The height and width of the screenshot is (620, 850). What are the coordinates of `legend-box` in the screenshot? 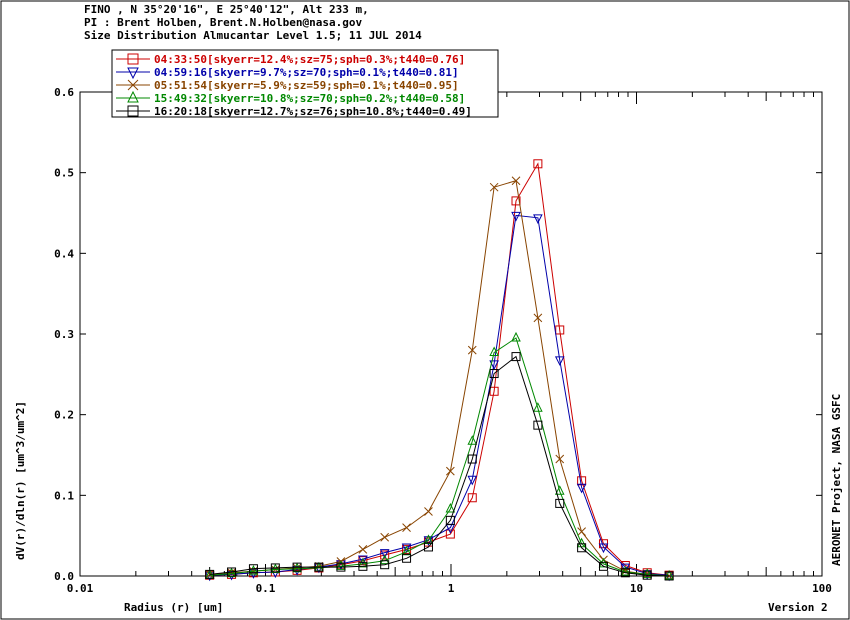 It's located at (305, 83).